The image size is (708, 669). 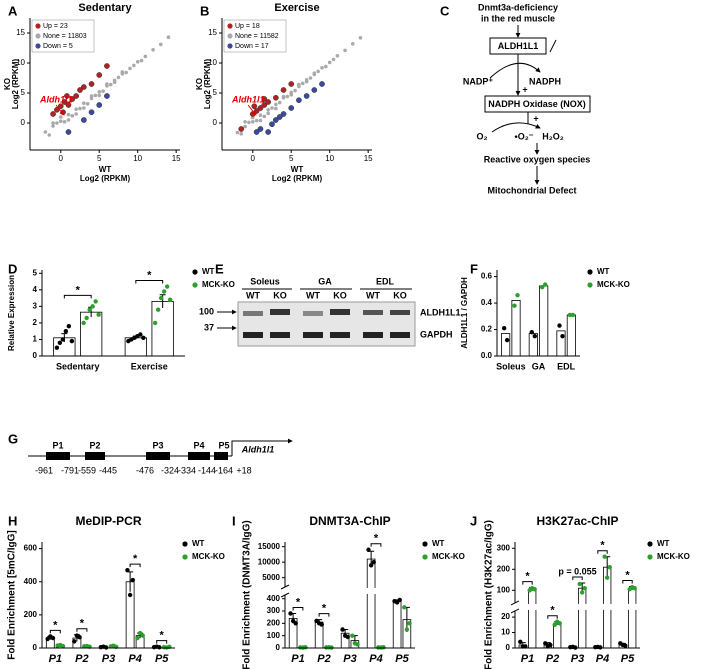 What do you see at coordinates (87, 470) in the screenshot?
I see `position-label: -559` at bounding box center [87, 470].